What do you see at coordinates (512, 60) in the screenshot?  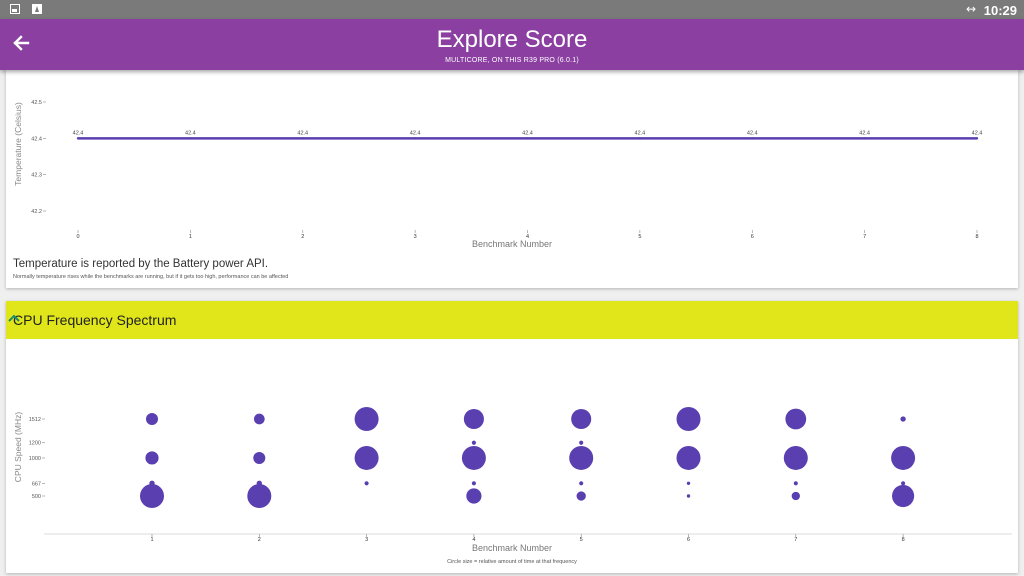 I see `page-subtitle: MULTICORE, ON THIS R39 PRO (6.0.1)` at bounding box center [512, 60].